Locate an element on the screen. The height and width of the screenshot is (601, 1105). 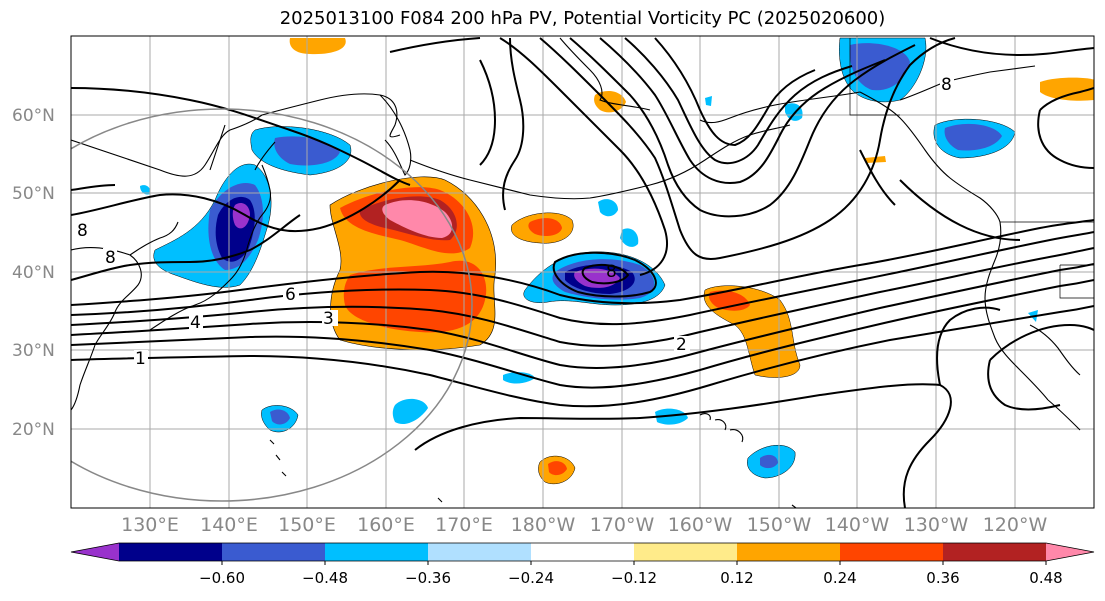
colorbar-tick-label: −0.36 is located at coordinates (428, 578).